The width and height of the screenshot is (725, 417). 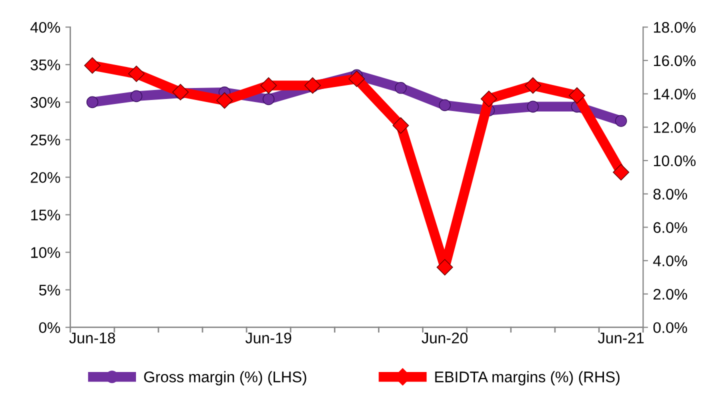 I want to click on y-tick-label: 0%, so click(x=49, y=328).